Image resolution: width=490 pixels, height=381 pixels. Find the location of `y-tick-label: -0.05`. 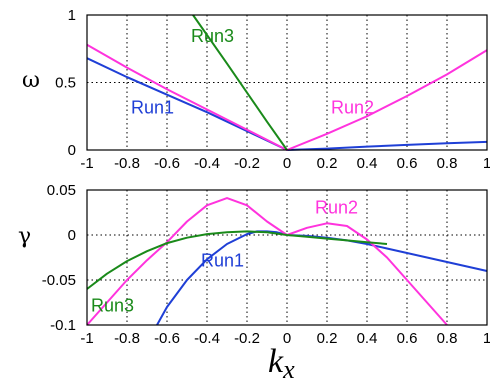

y-tick-label: -0.05 is located at coordinates (59, 280).